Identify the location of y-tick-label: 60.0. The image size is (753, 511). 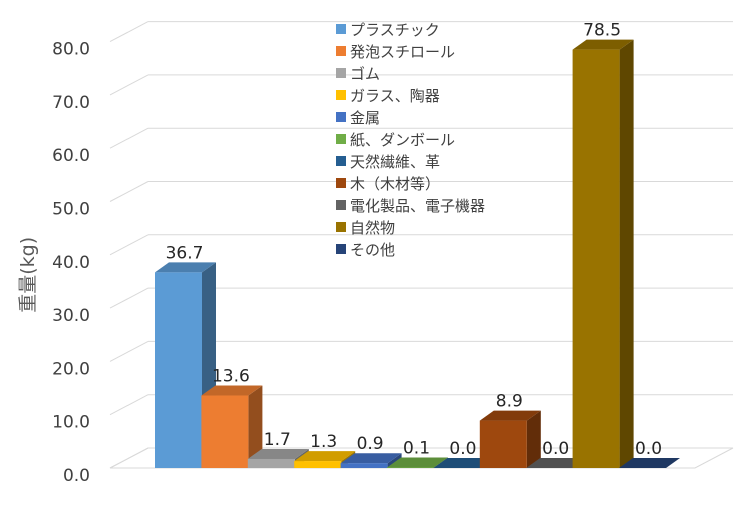
(71, 156).